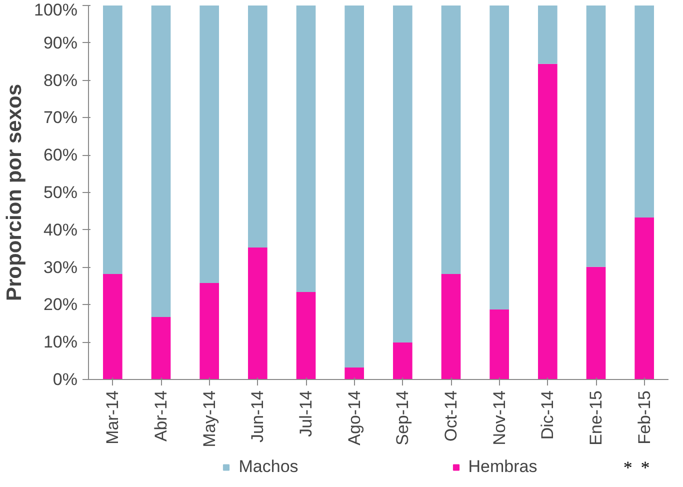 This screenshot has width=683, height=487. Describe the element at coordinates (56, 10) in the screenshot. I see `y-tick-label: 100%` at that location.